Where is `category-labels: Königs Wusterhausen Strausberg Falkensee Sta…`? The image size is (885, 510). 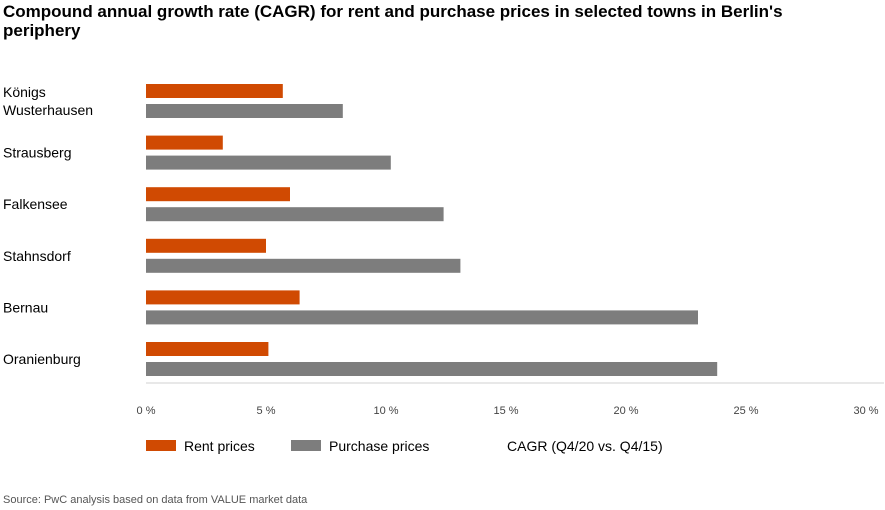 category-labels: Königs Wusterhausen Strausberg Falkensee Sta… is located at coordinates (48, 225).